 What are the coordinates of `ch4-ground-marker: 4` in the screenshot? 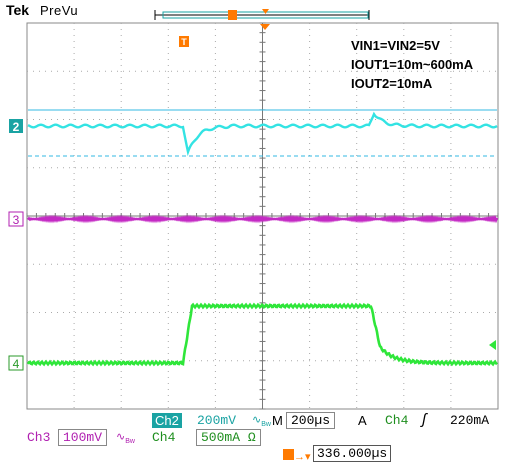 It's located at (16, 363).